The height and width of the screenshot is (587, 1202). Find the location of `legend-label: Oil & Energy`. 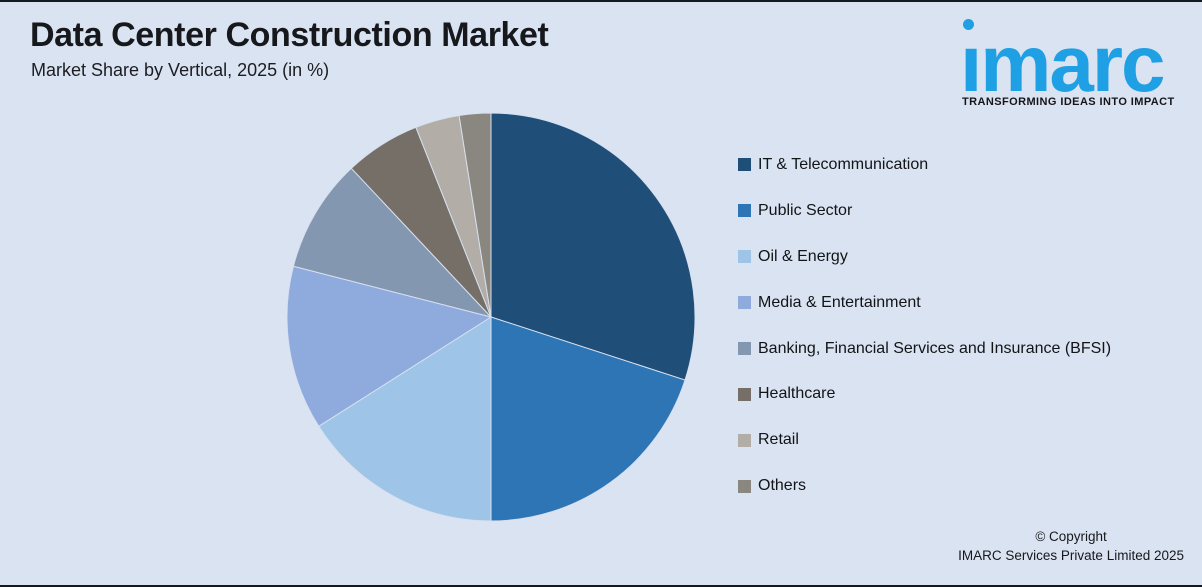

legend-label: Oil & Energy is located at coordinates (803, 256).